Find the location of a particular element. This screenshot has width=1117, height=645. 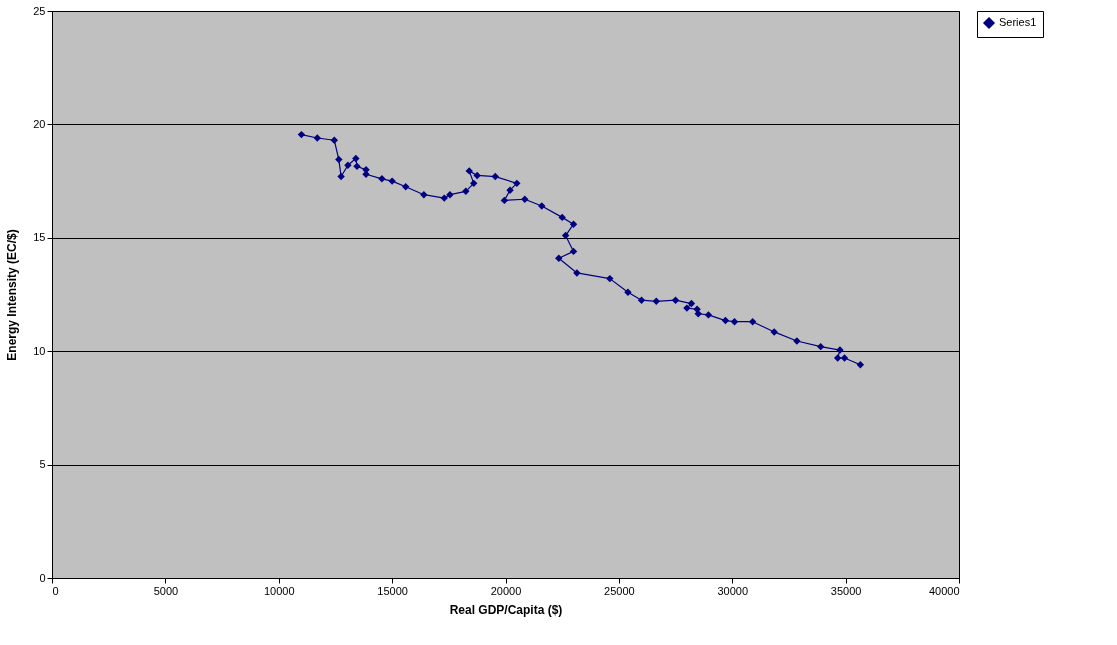

x-tick-label: 30000 is located at coordinates (733, 590).